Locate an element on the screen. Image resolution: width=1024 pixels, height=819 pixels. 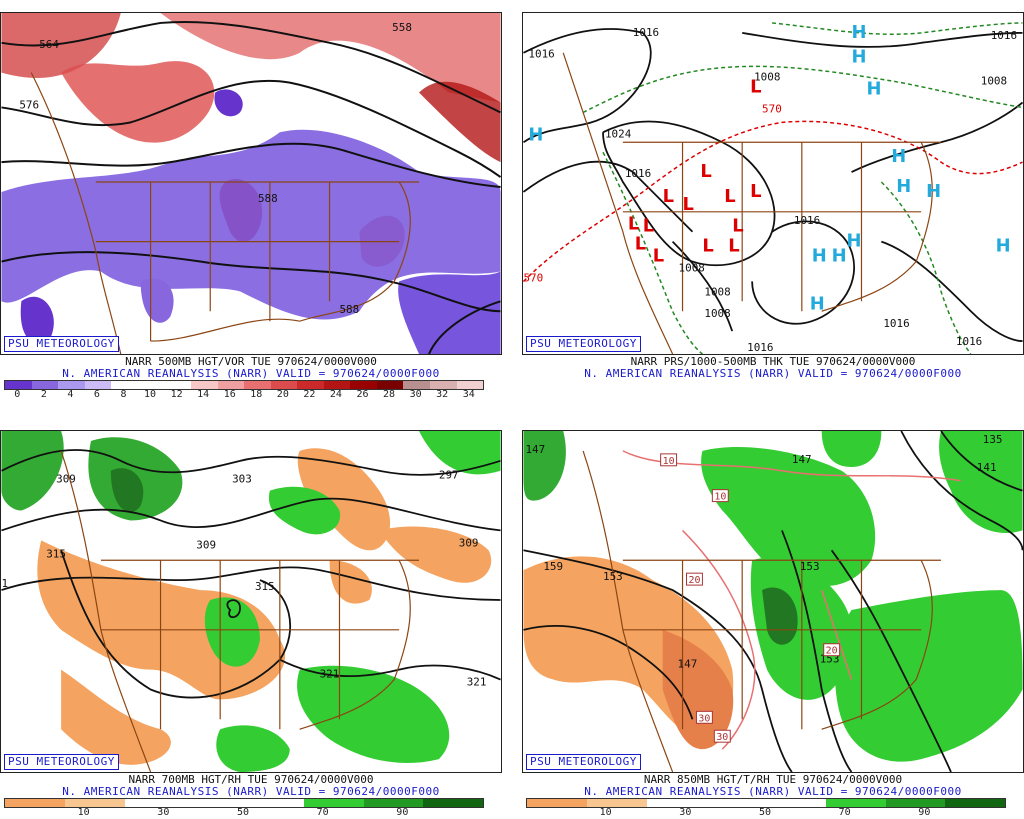
colorbar-tick-label: 18 is located at coordinates (256, 394).